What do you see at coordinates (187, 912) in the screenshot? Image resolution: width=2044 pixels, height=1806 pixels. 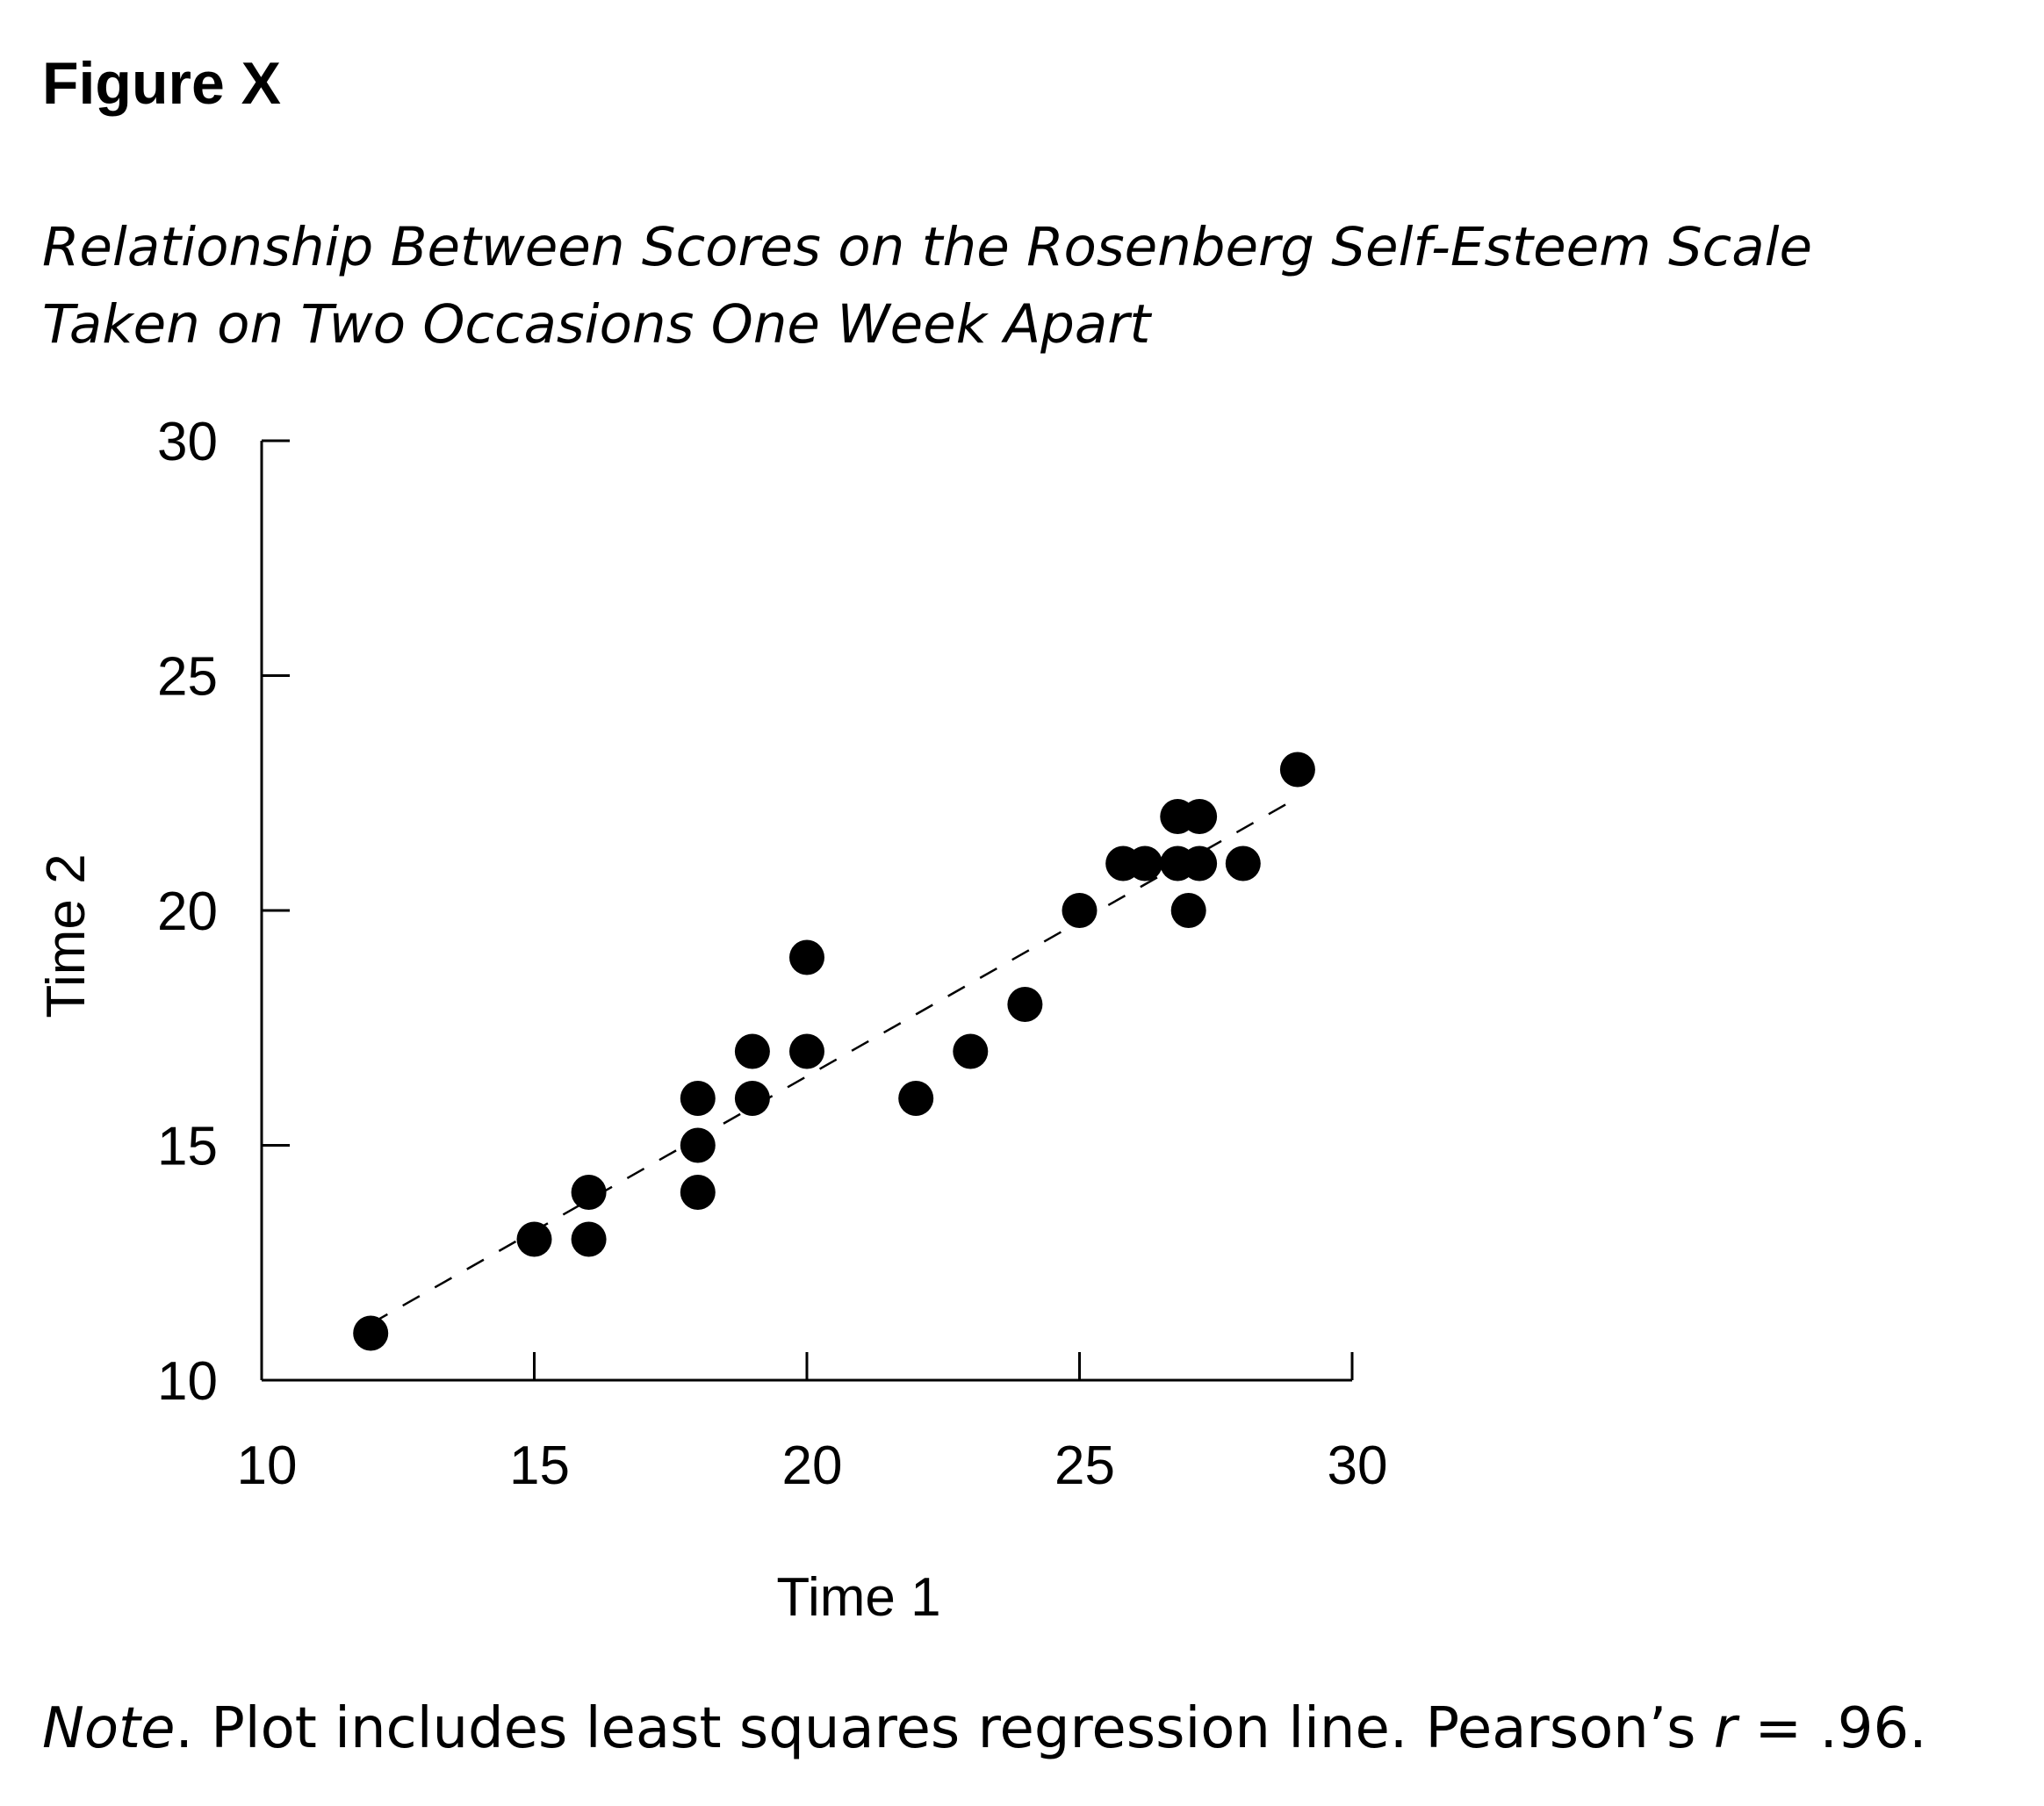 I see `y-tick-label: 20` at bounding box center [187, 912].